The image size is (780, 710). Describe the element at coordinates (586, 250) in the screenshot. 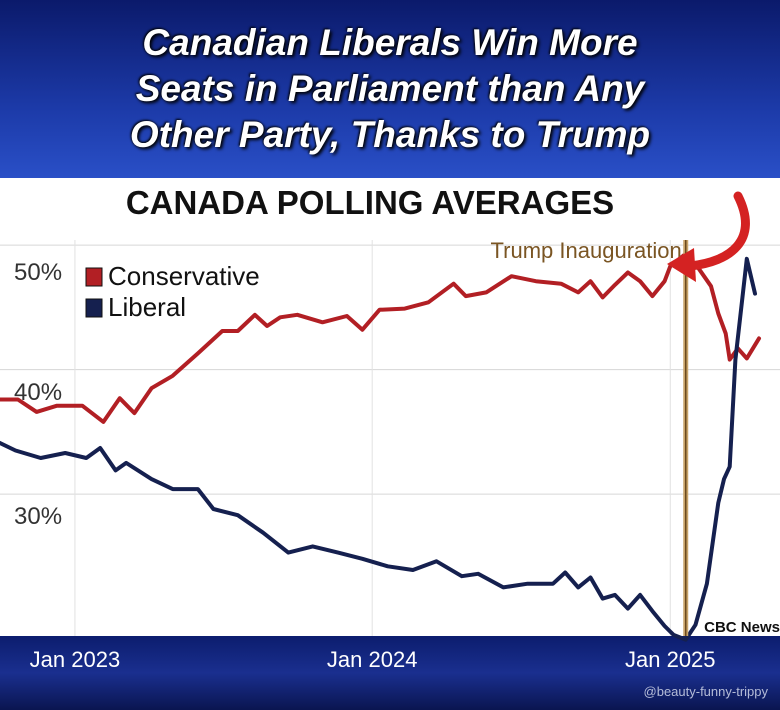

I see `annotation-label: Trump Inauguration` at that location.